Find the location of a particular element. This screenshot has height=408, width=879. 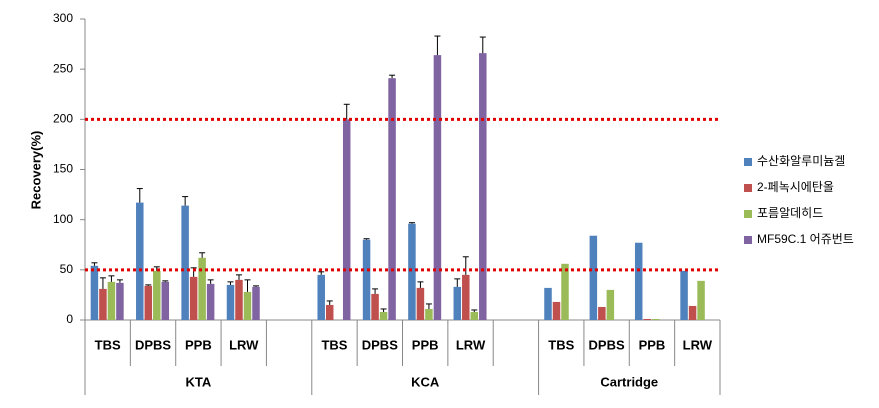

y-tick-label: 0 is located at coordinates (69, 319).